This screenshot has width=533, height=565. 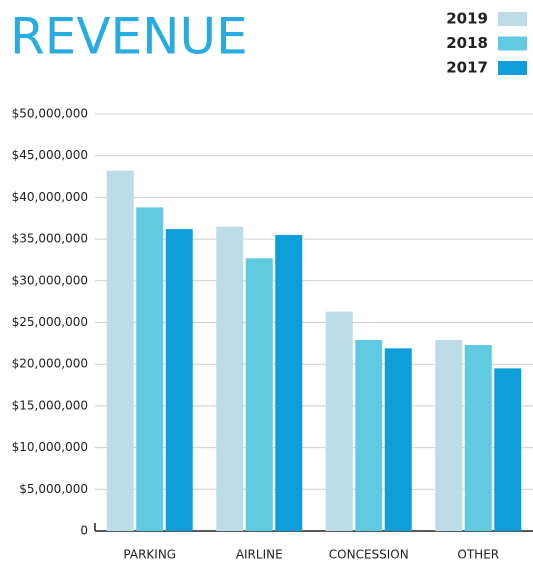 I want to click on y-tick-label: $10,000,000, so click(x=50, y=447).